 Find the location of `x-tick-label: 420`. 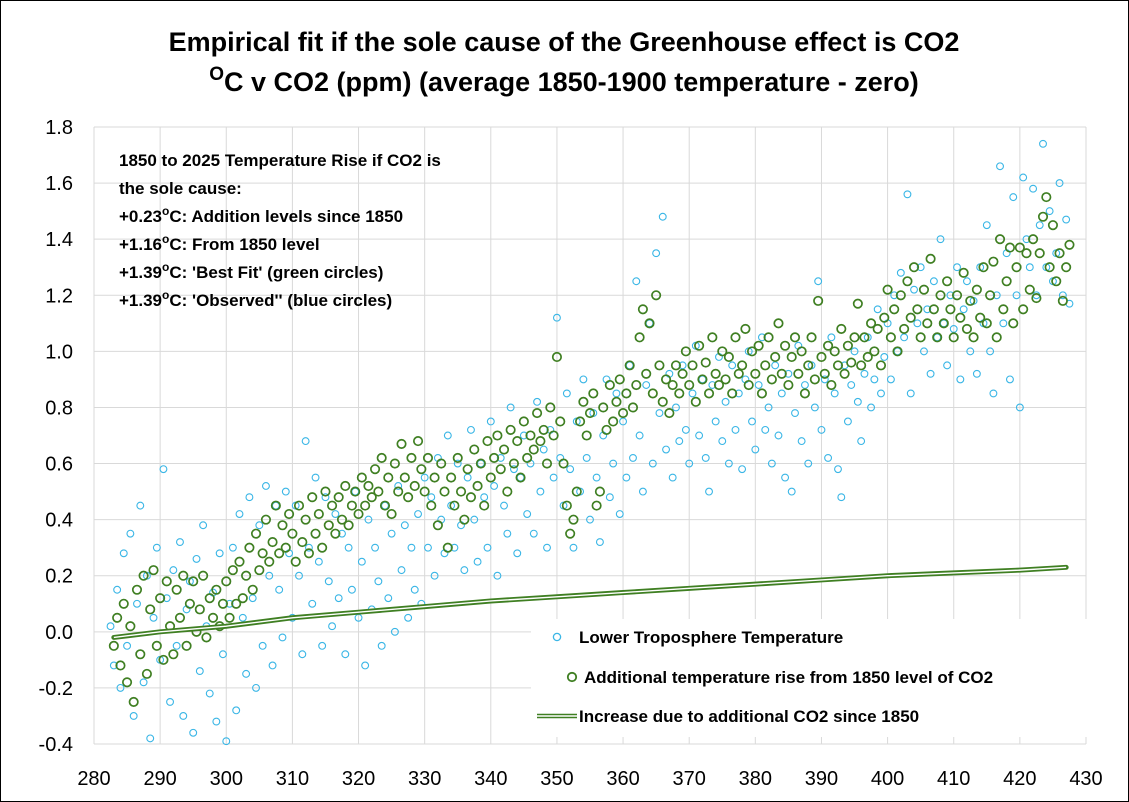

x-tick-label: 420 is located at coordinates (1019, 779).